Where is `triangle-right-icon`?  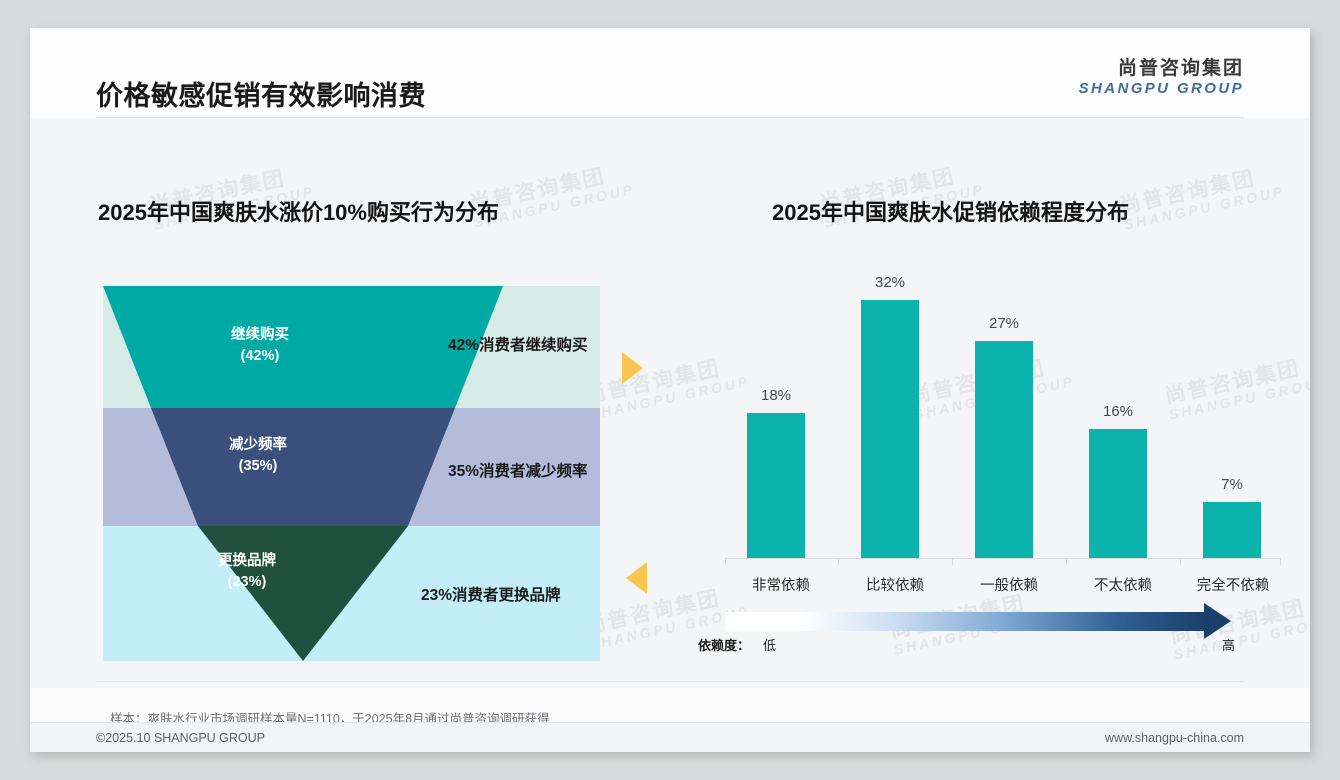 triangle-right-icon is located at coordinates (632, 368).